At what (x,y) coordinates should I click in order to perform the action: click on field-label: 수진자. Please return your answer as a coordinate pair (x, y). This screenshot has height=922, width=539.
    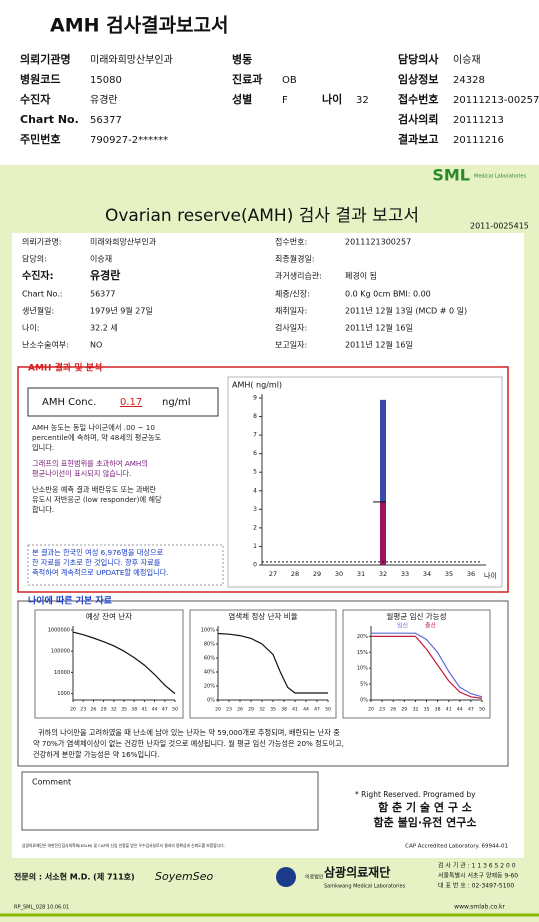
    Looking at the image, I should click on (35, 99).